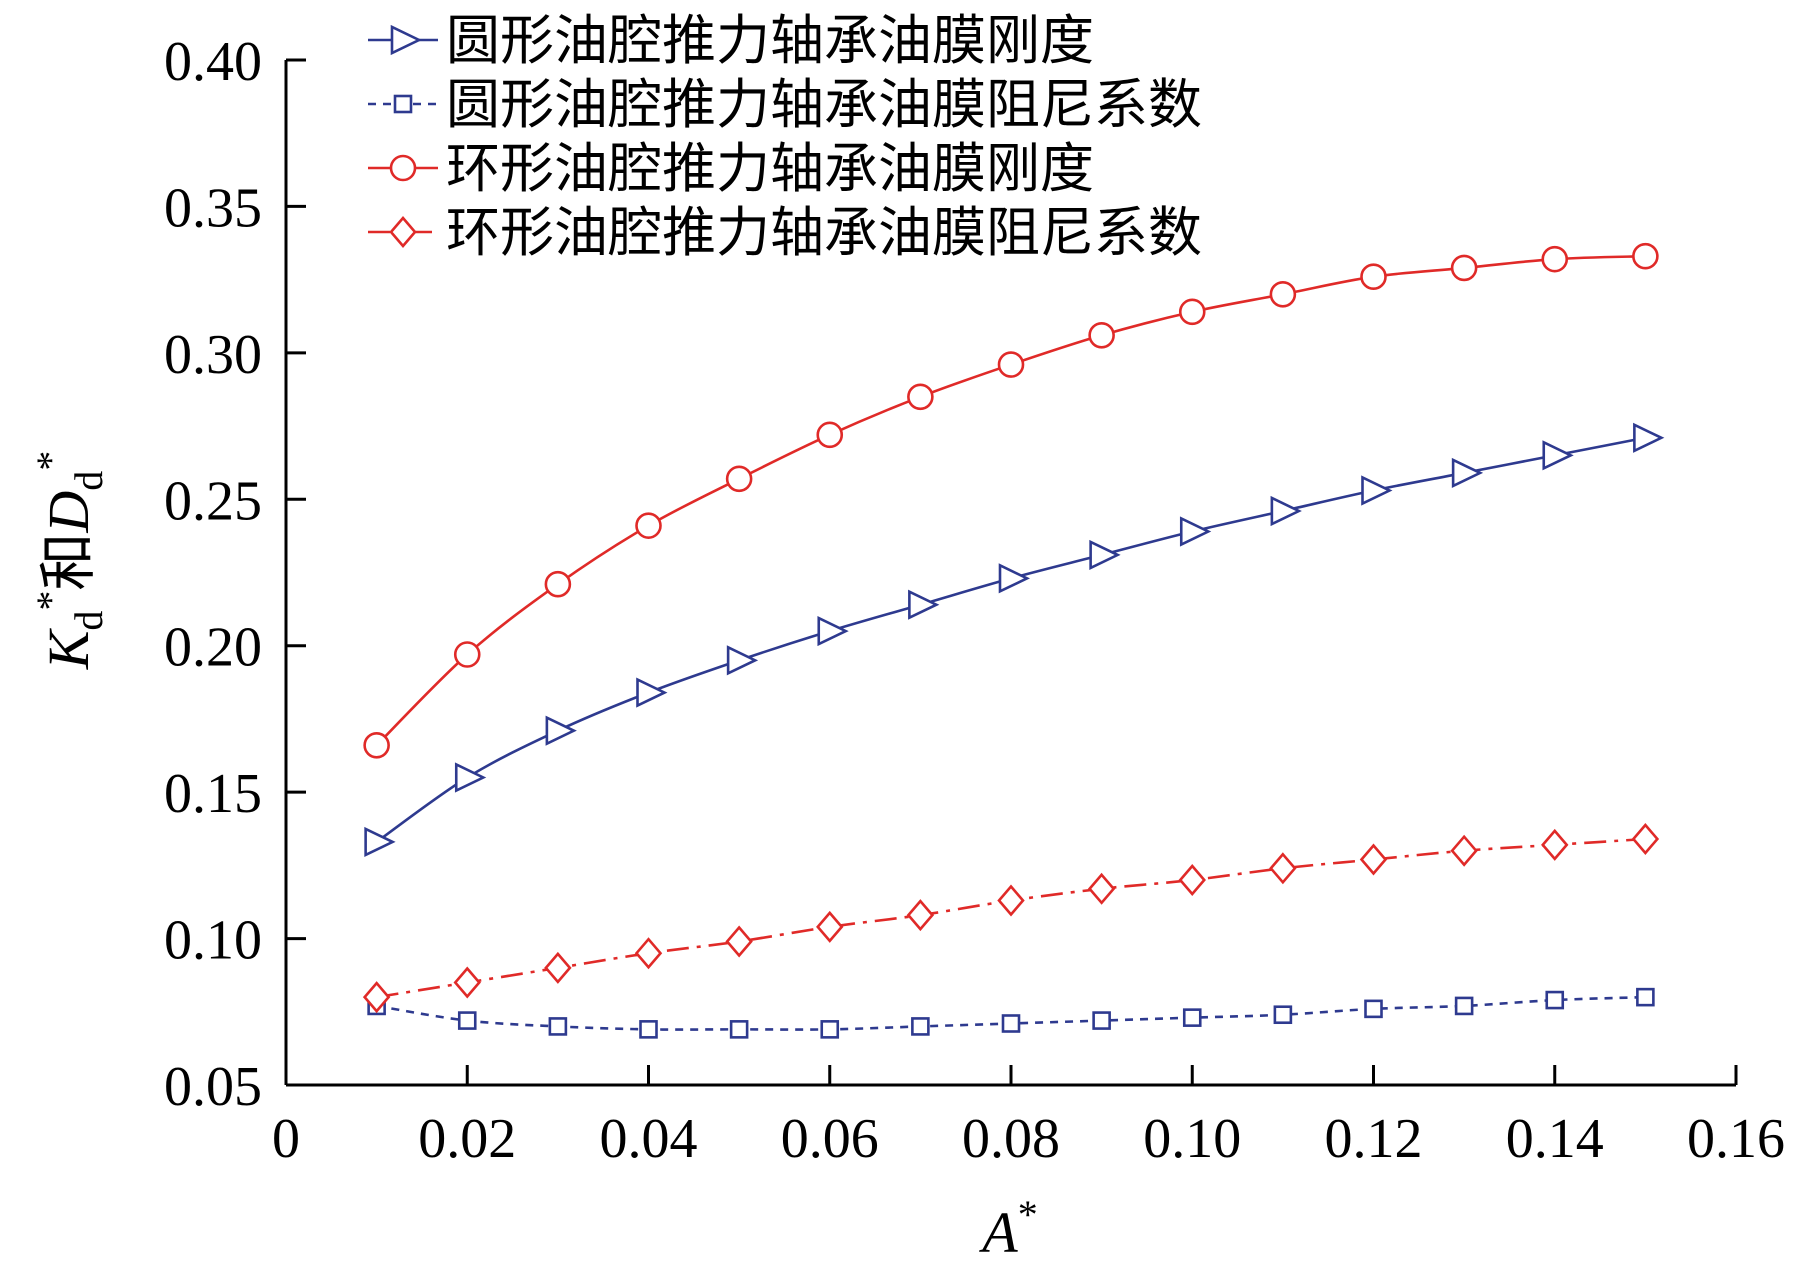 This screenshot has width=1796, height=1271. What do you see at coordinates (88, 621) in the screenshot?
I see `y-axis-title-k-sub: d` at bounding box center [88, 621].